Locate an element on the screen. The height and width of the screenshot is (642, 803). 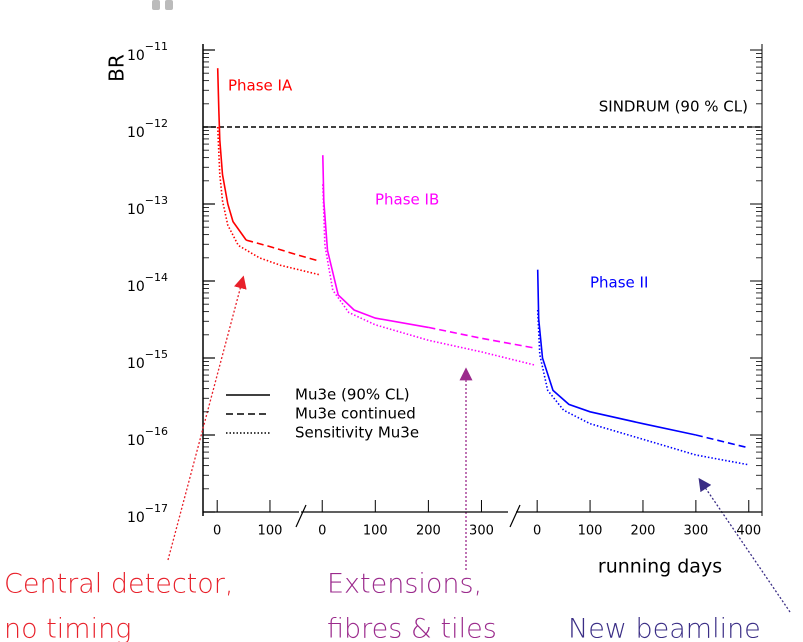
y-tick-label: 10−16 is located at coordinates (147, 437).